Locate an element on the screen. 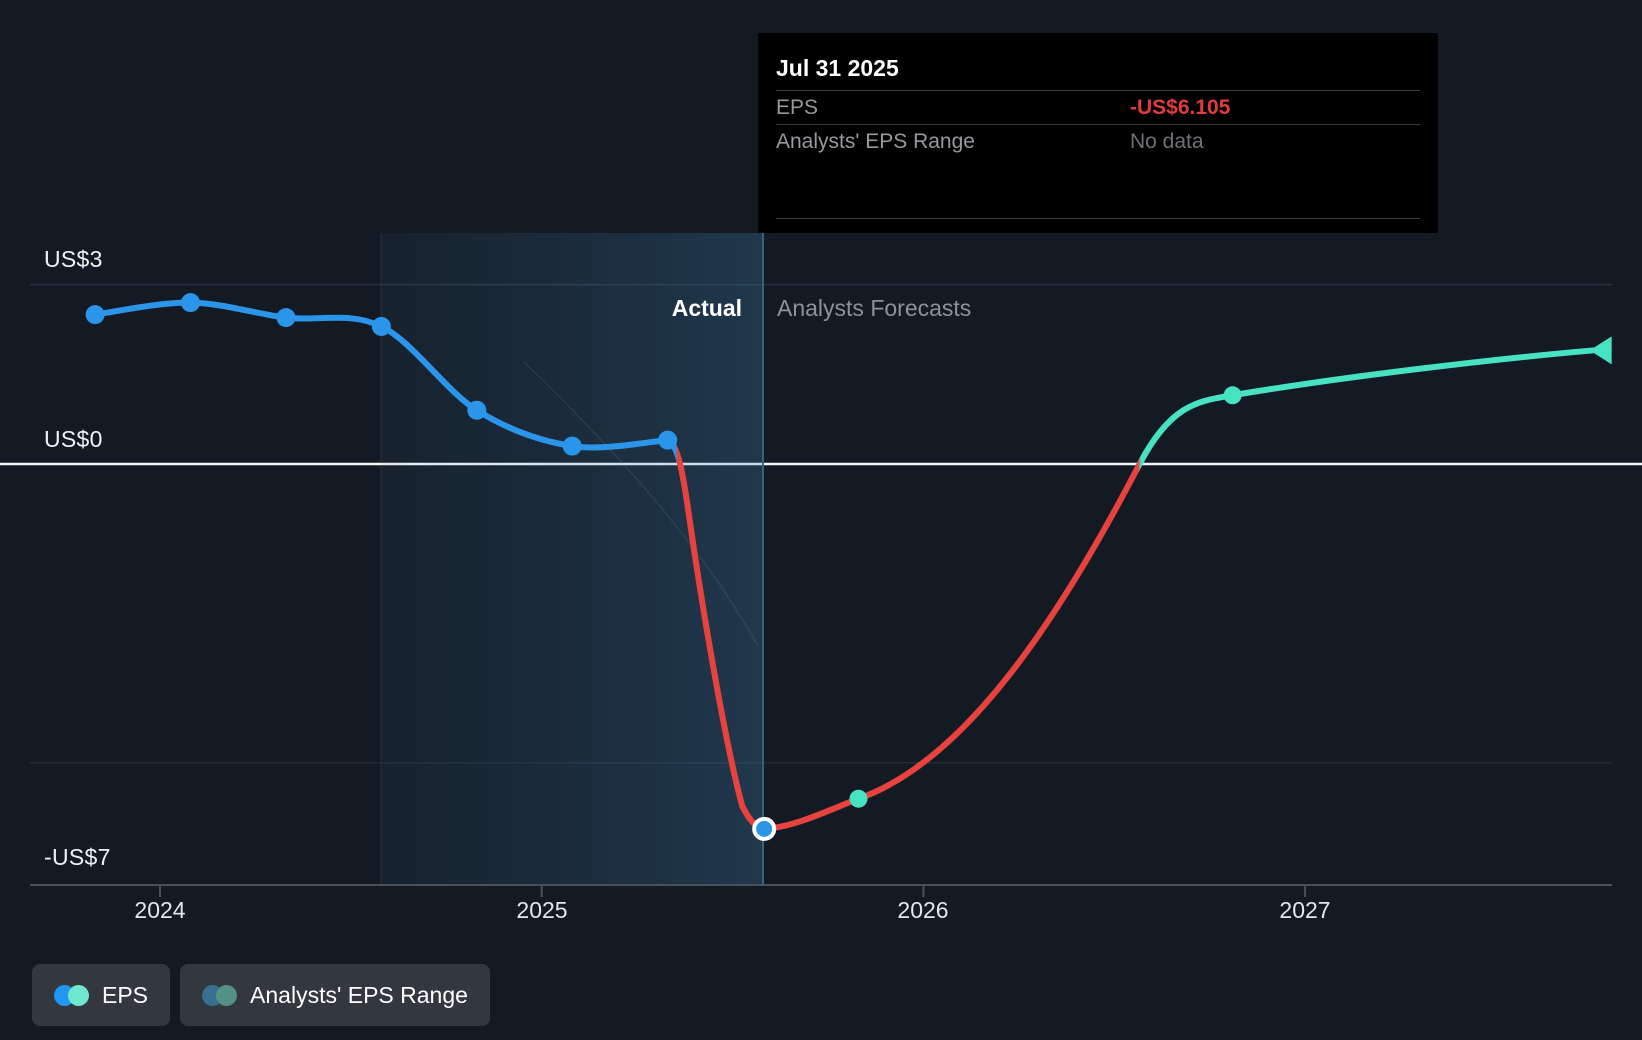 This screenshot has width=1642, height=1040. tooltip-range-label: Analysts' EPS Range is located at coordinates (875, 141).